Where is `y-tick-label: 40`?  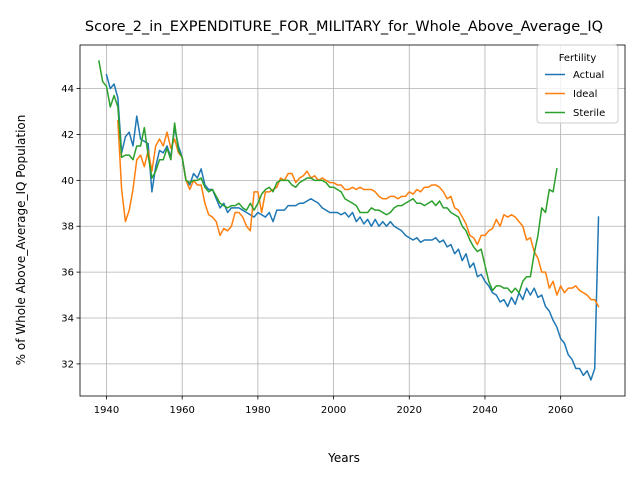
y-tick-label: 40 is located at coordinates (67, 181).